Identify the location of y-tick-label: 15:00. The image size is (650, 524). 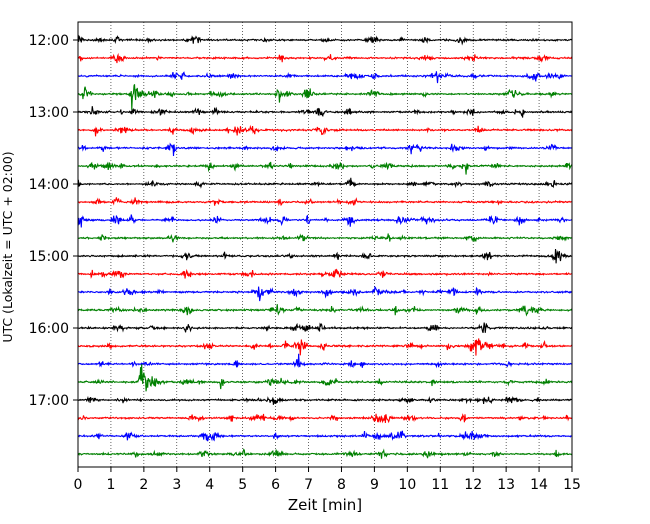
(49, 257).